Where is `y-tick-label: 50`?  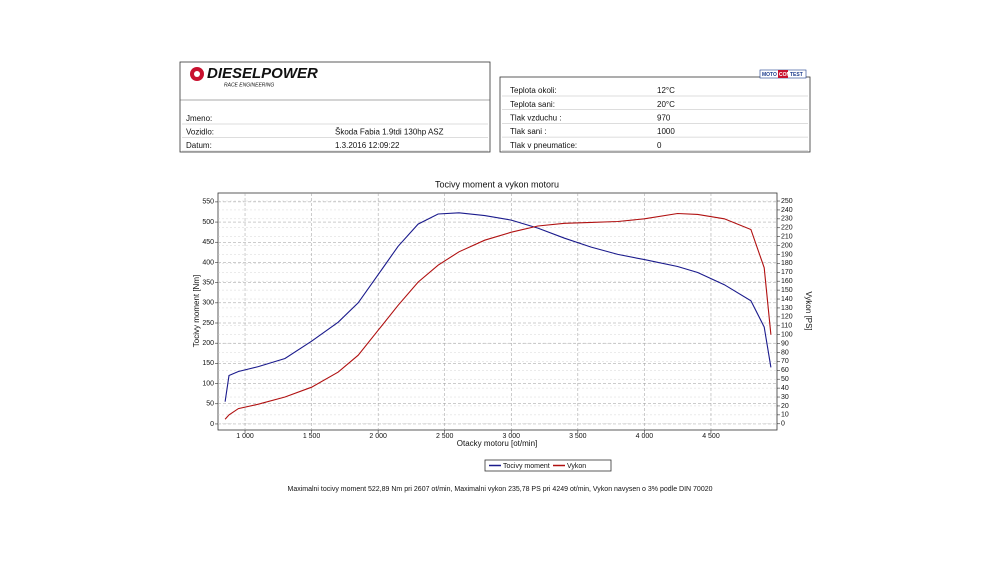
y-tick-label: 50 is located at coordinates (210, 404).